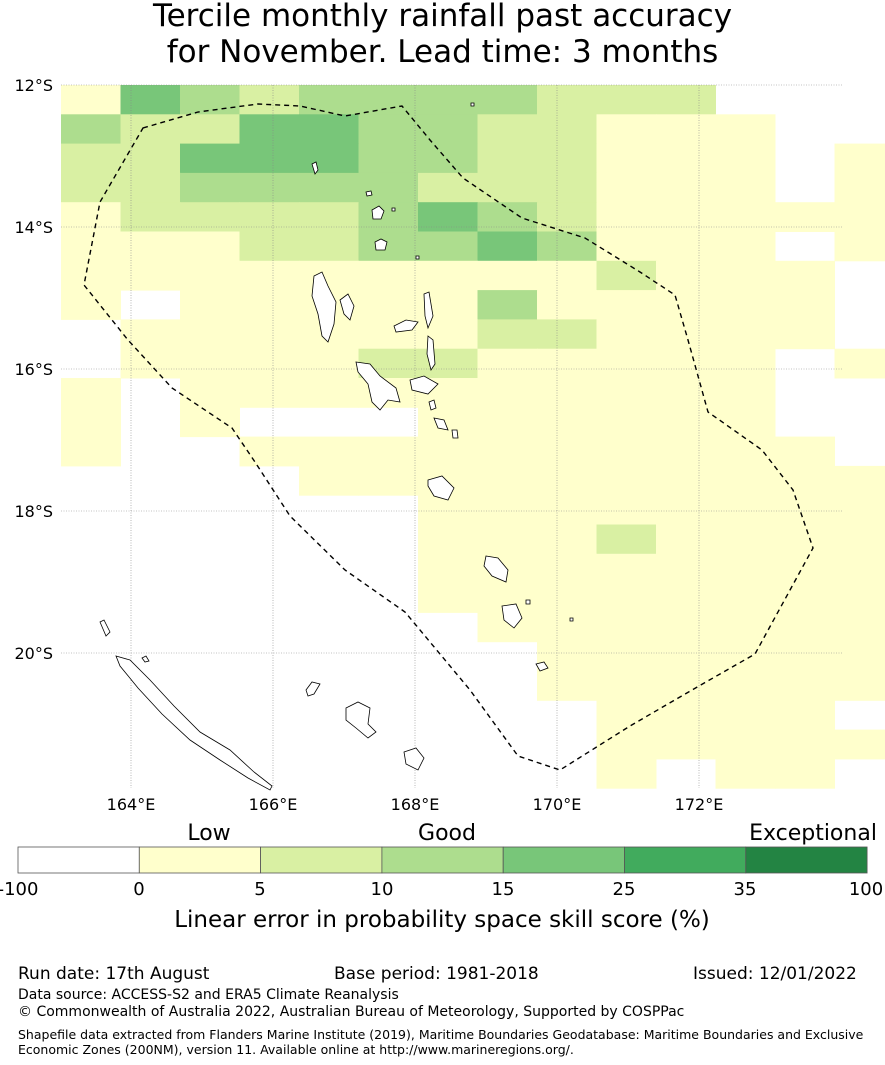 This screenshot has width=885, height=1065. I want to click on colorbar-tick-0: -100, so click(19, 889).